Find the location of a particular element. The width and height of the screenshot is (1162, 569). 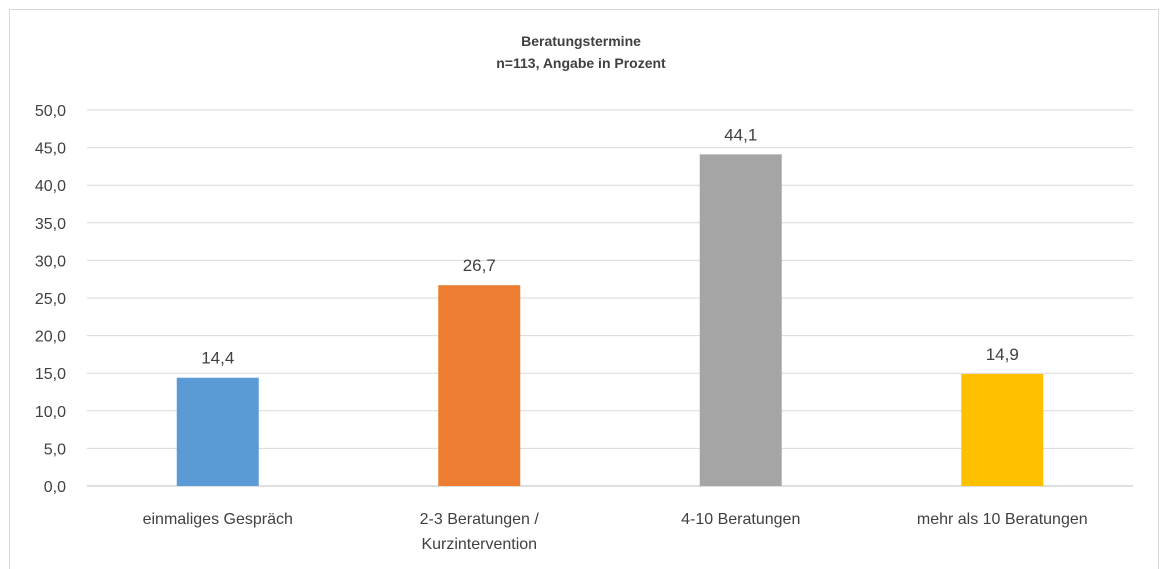

y-tick-label: 0,0 is located at coordinates (55, 487).